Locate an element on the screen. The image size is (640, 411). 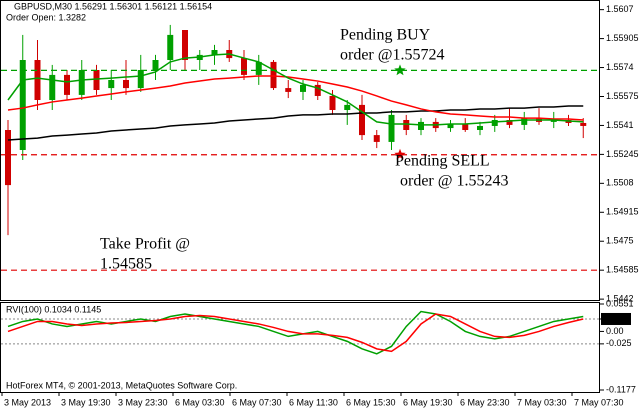
annotation: Take Profit @ is located at coordinates (145, 244).